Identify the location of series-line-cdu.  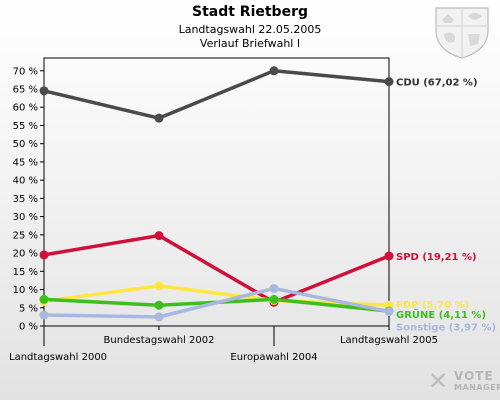
(216, 94).